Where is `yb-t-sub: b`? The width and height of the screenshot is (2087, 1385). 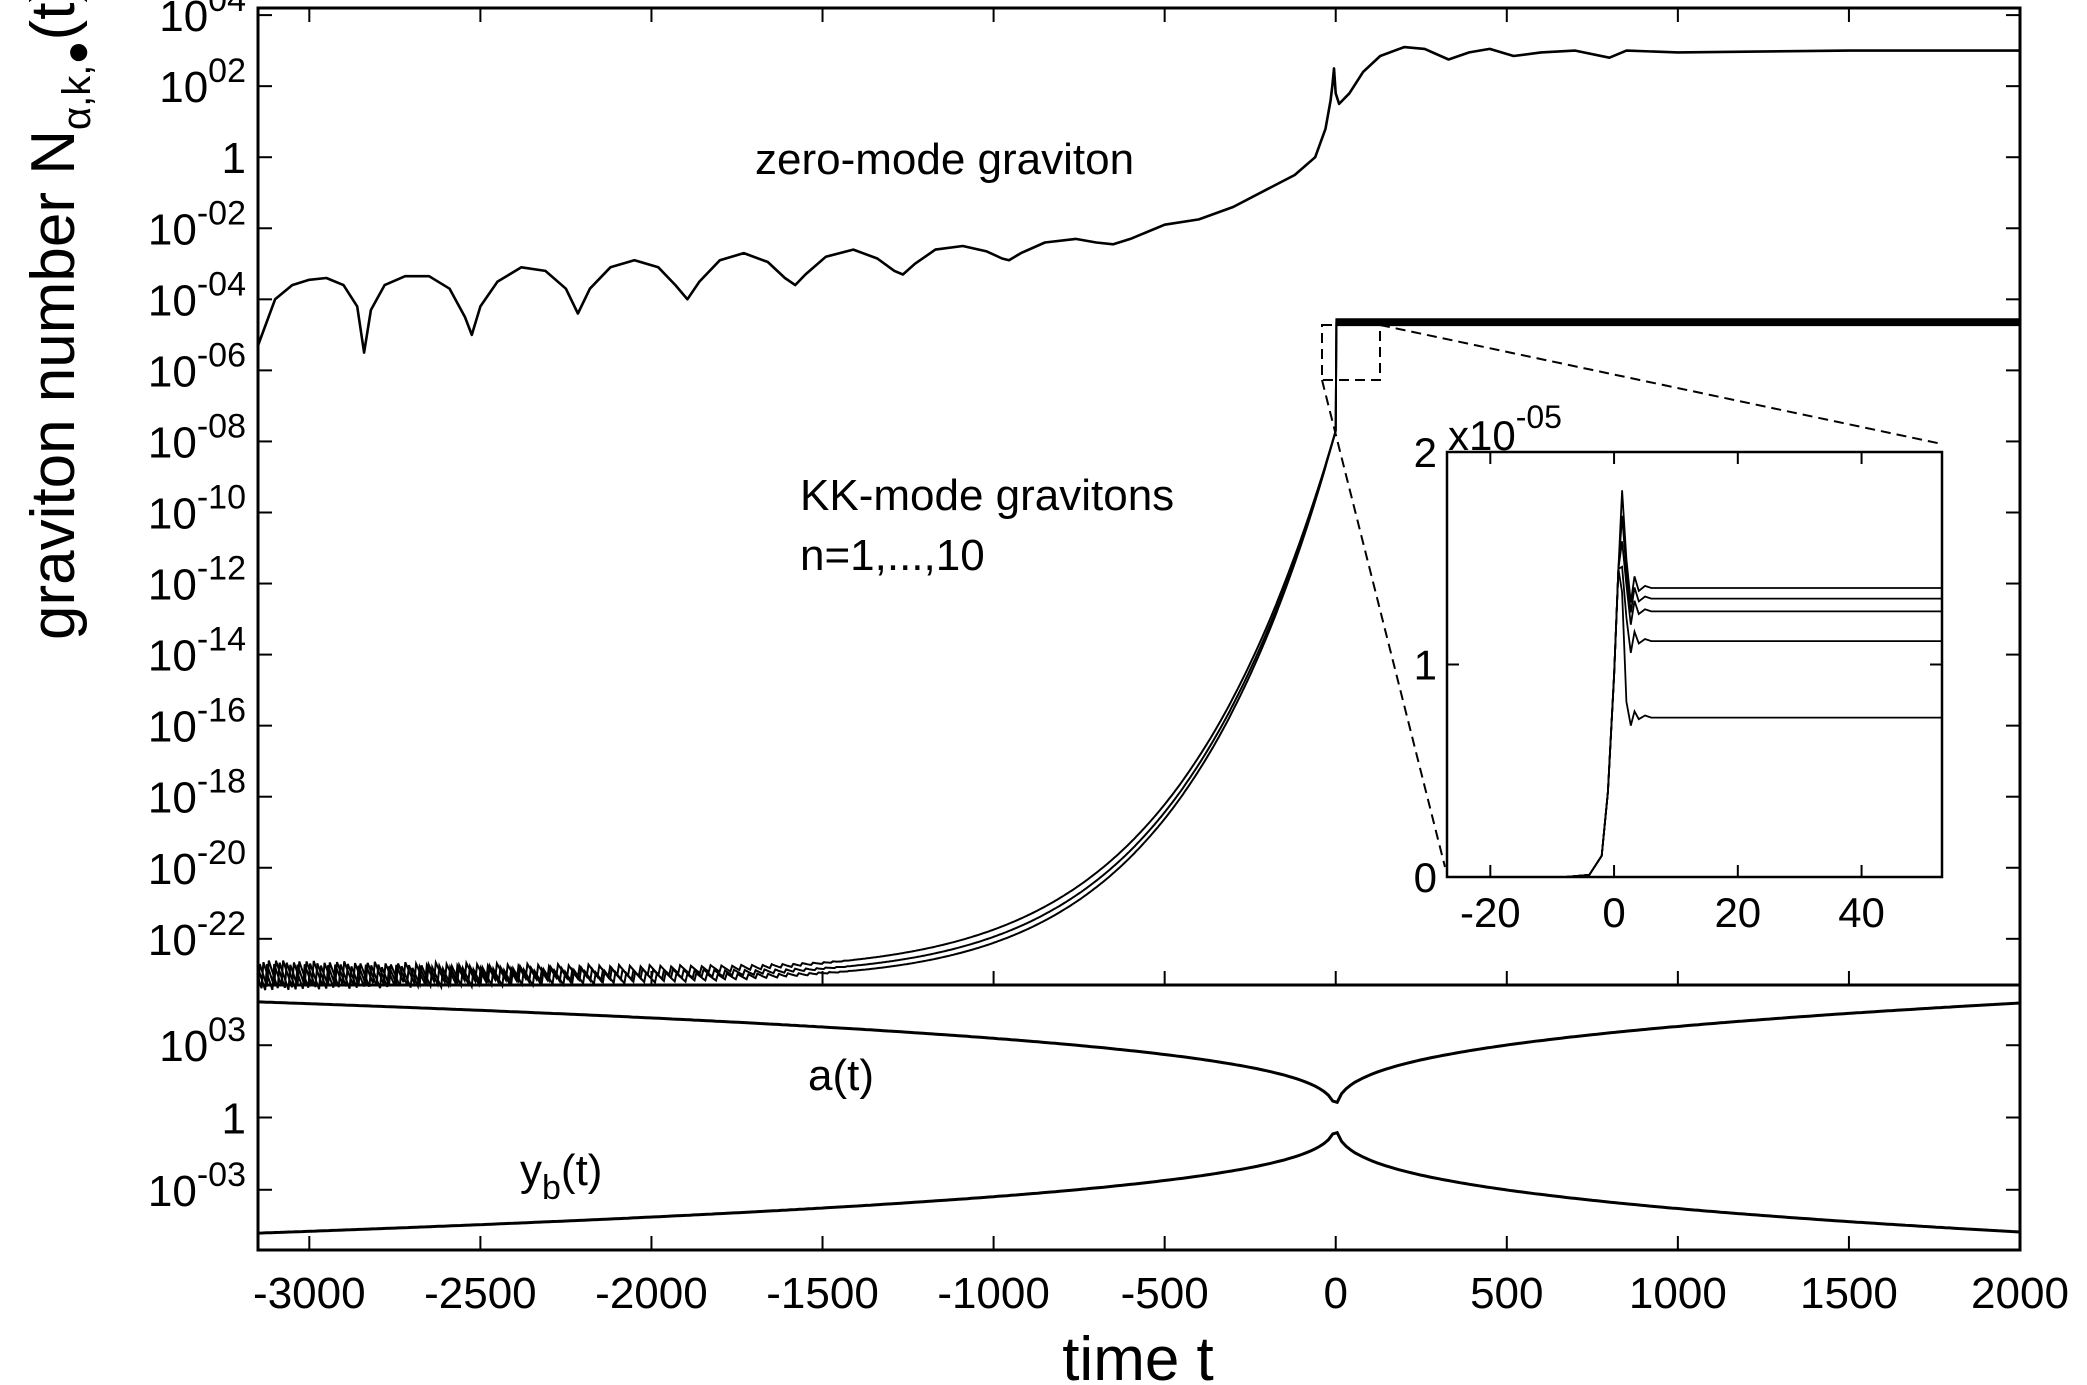 yb-t-sub: b is located at coordinates (551, 1188).